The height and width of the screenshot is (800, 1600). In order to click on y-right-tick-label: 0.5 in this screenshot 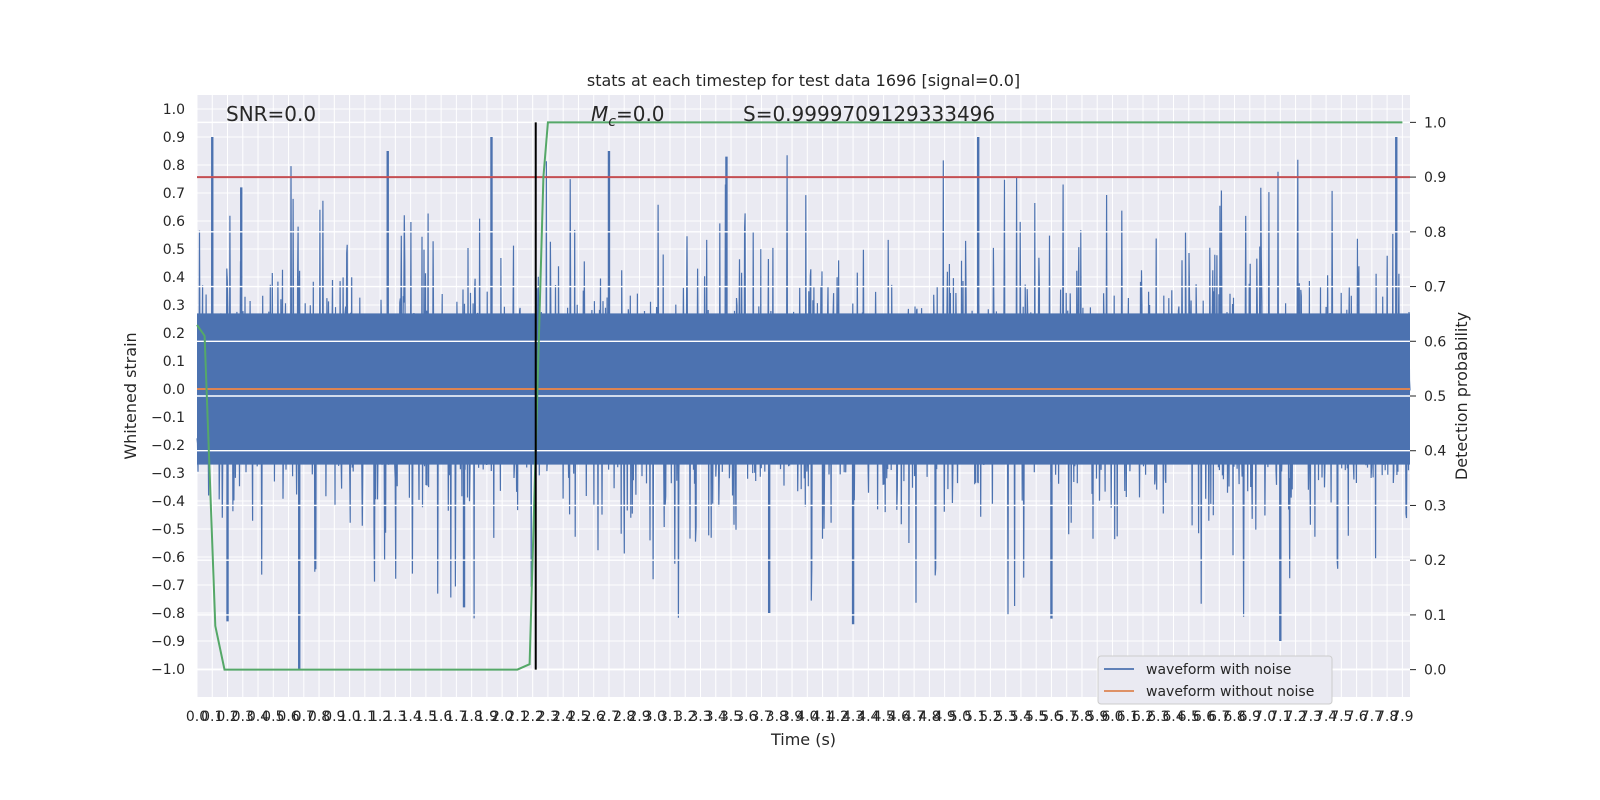, I will do `click(1435, 397)`.